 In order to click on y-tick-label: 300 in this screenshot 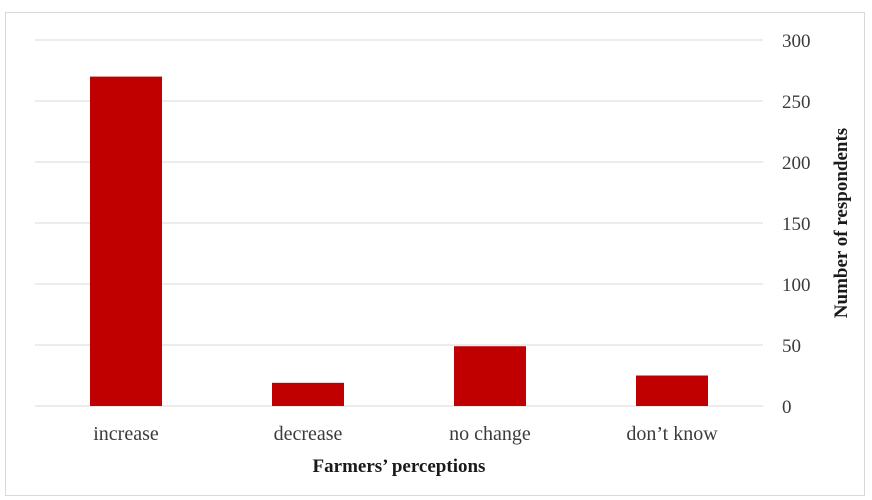, I will do `click(796, 41)`.